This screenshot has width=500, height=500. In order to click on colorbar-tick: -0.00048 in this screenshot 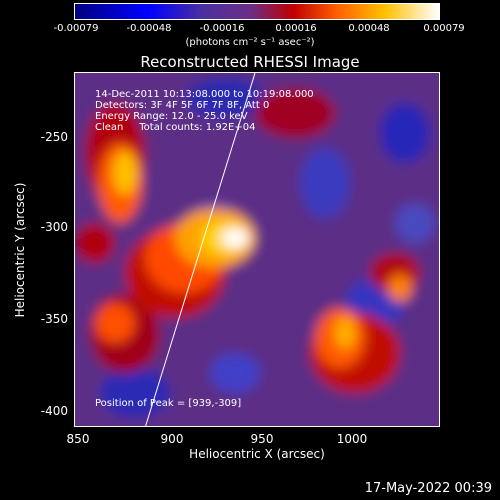, I will do `click(149, 28)`.